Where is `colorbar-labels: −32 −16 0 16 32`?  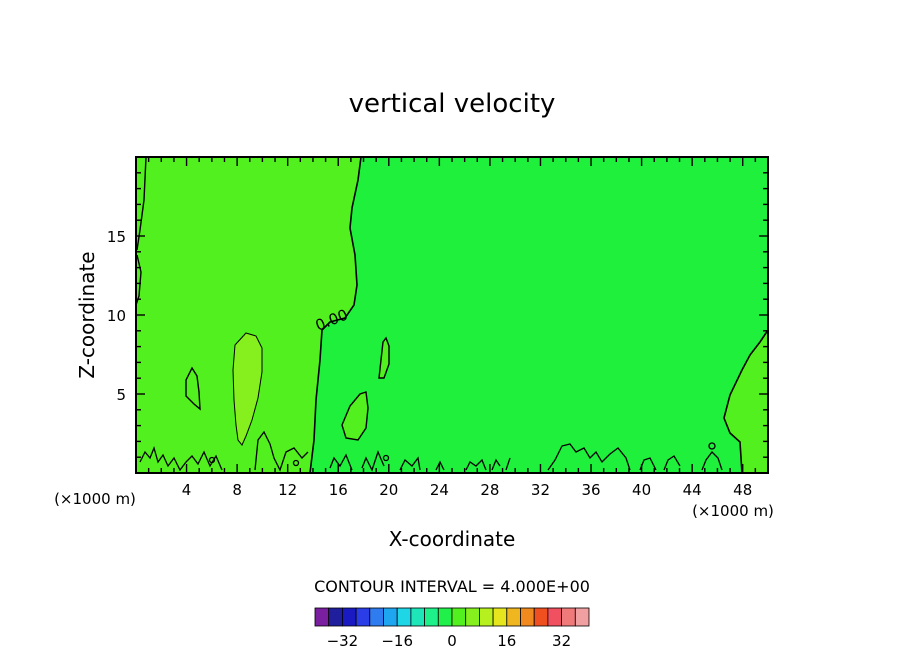
colorbar-labels: −32 −16 0 16 32 is located at coordinates (449, 641).